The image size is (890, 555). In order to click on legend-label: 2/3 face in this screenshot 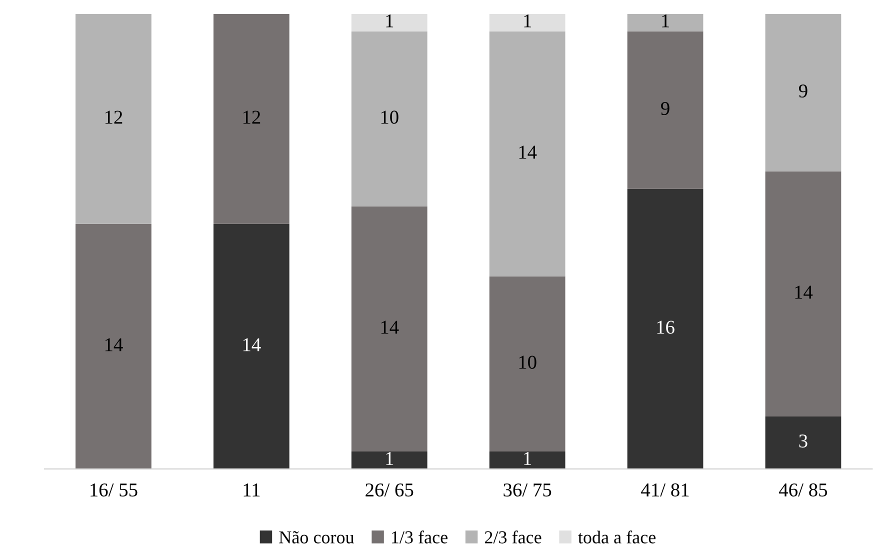, I will do `click(513, 537)`.